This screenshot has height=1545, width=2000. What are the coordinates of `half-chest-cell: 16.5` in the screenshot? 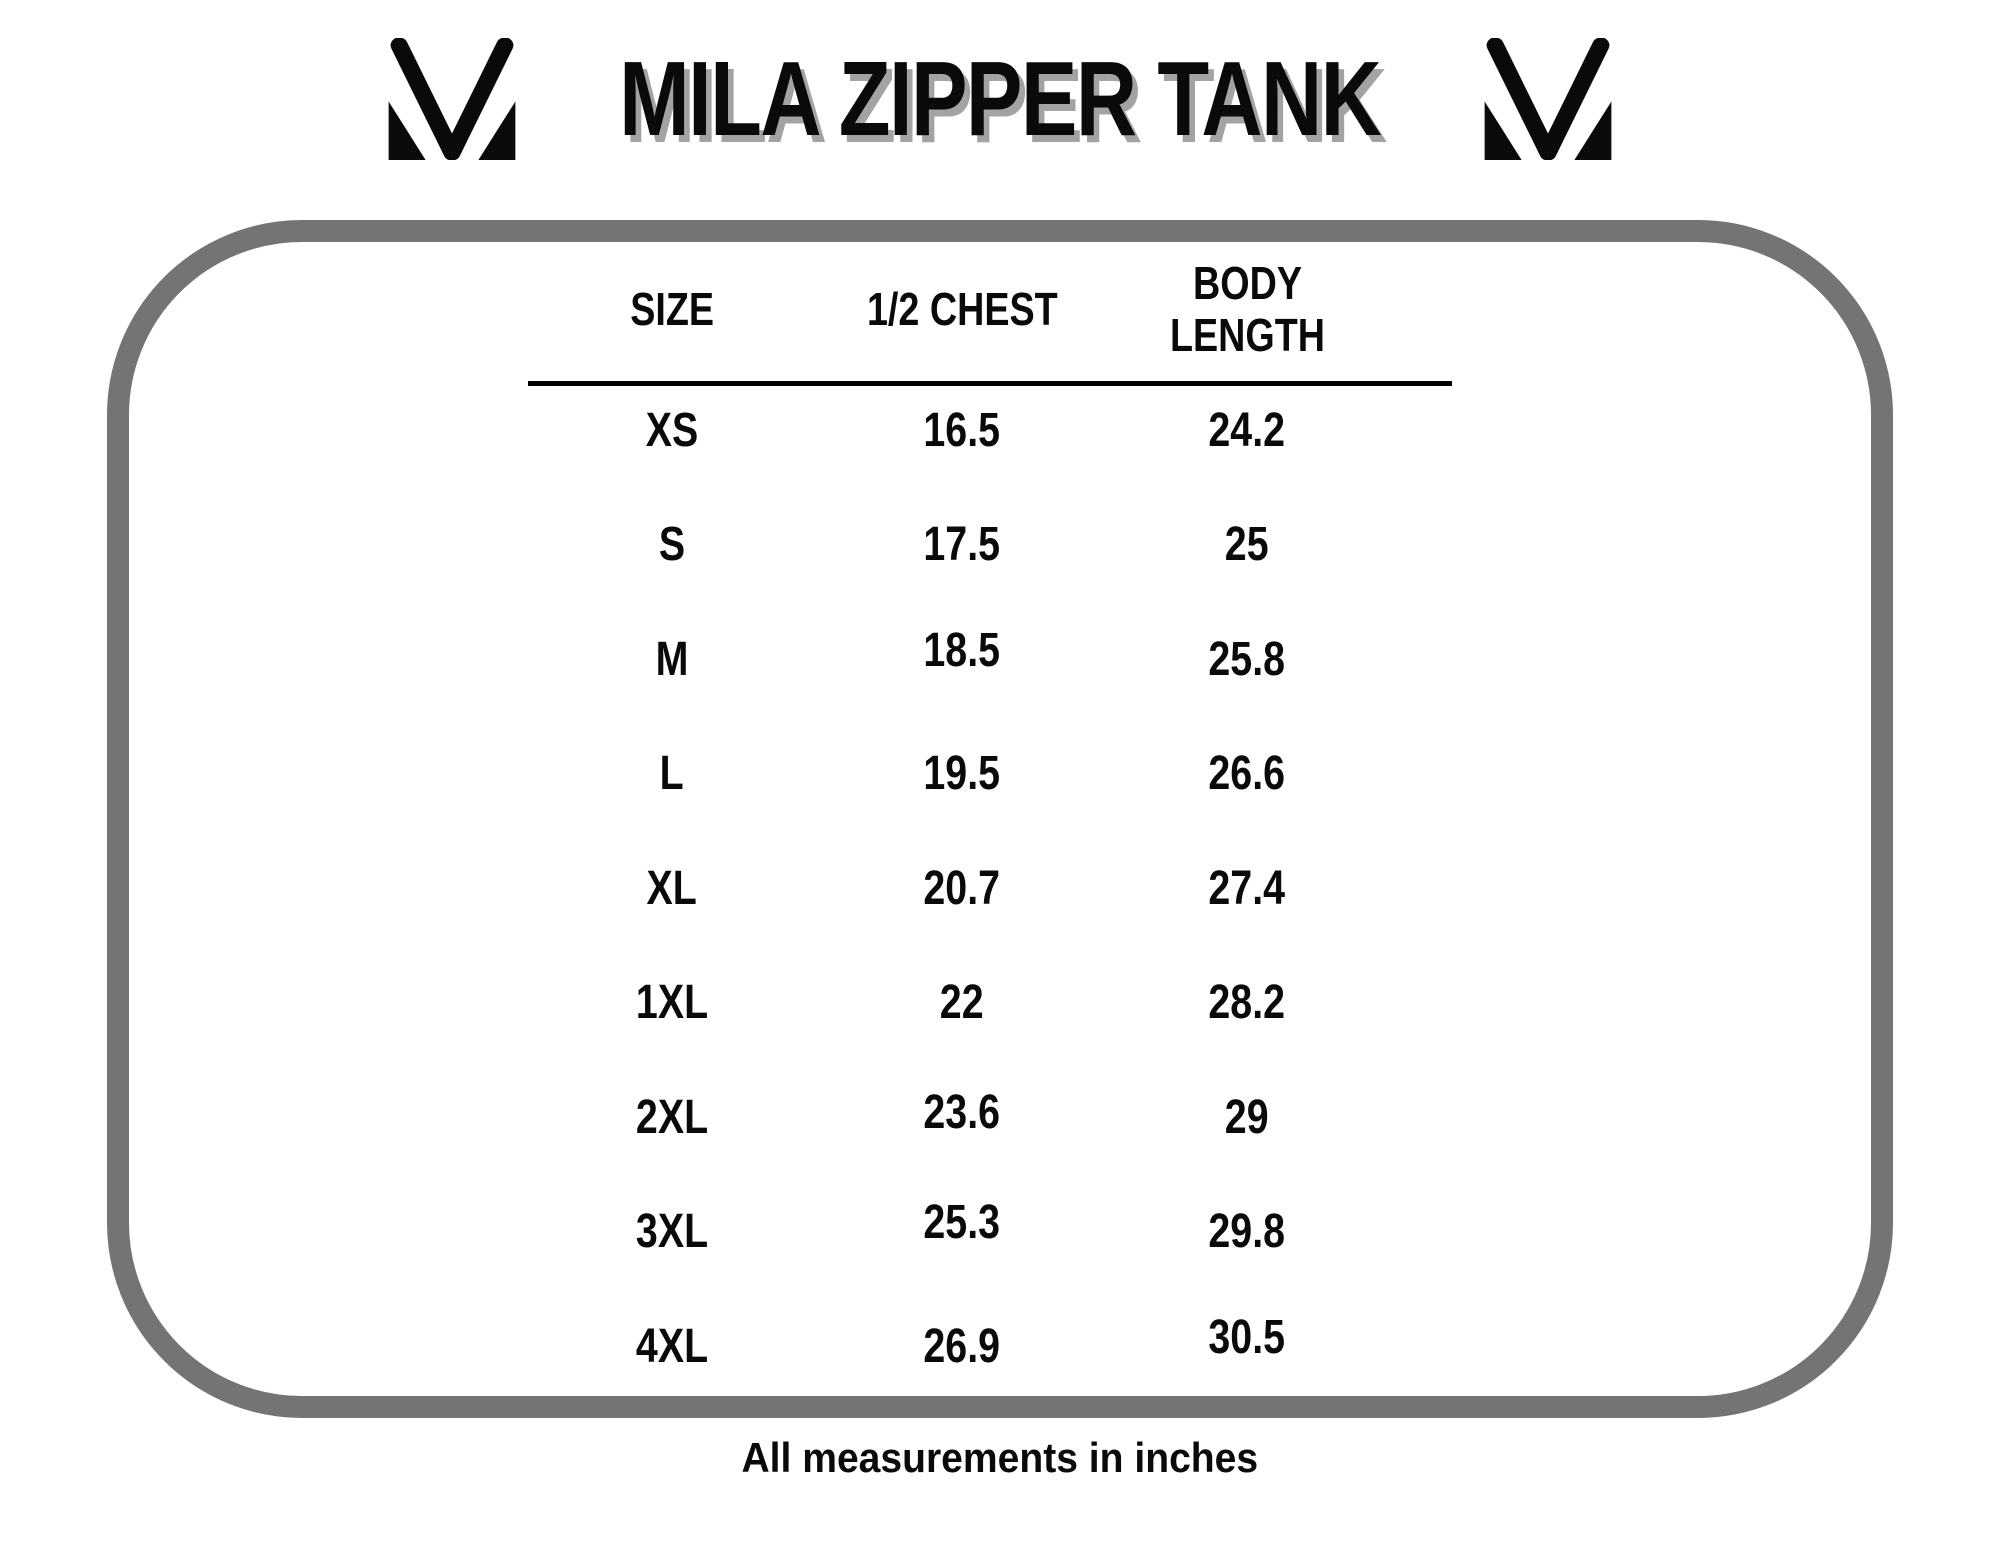 It's located at (962, 430).